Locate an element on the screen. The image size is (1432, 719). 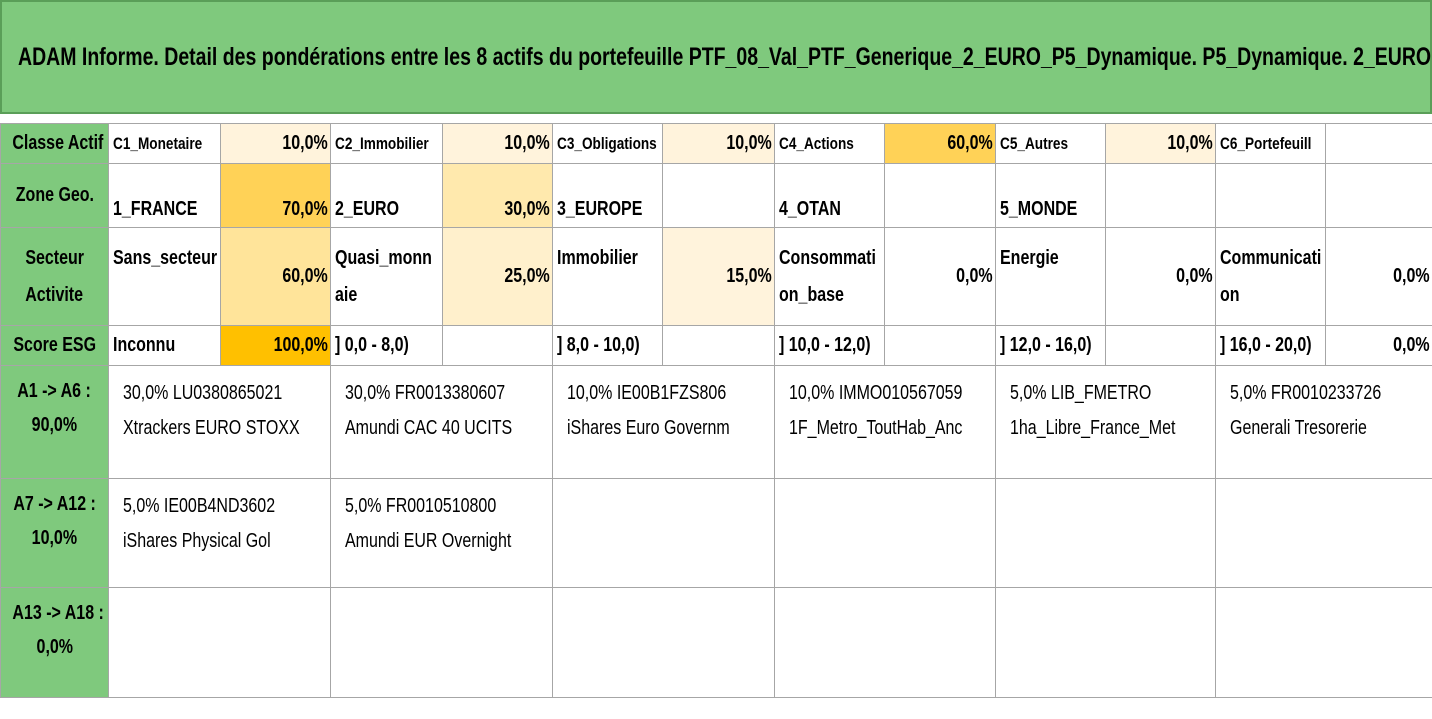
zone-name-3: 3_EUROPE is located at coordinates (607, 195).